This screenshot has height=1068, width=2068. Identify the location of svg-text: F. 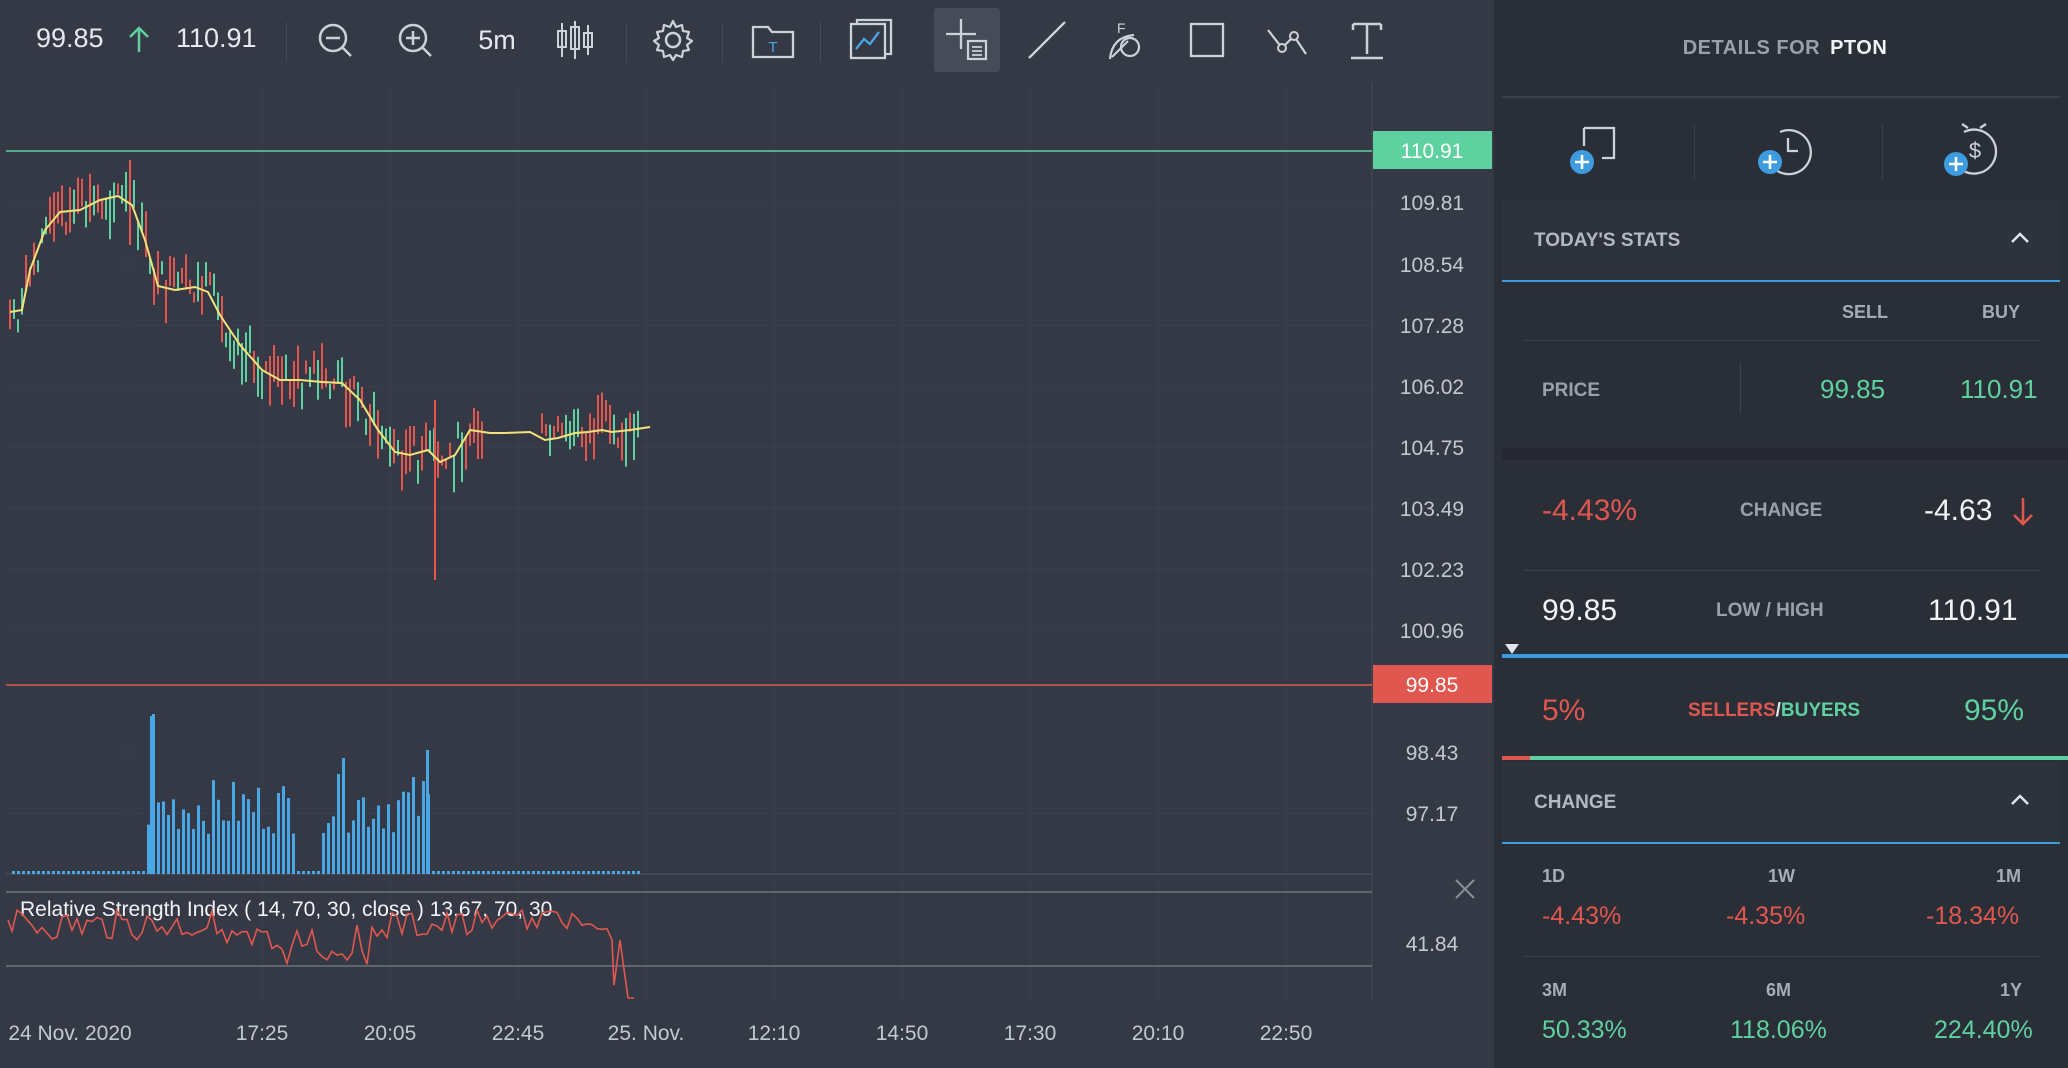
(1121, 28).